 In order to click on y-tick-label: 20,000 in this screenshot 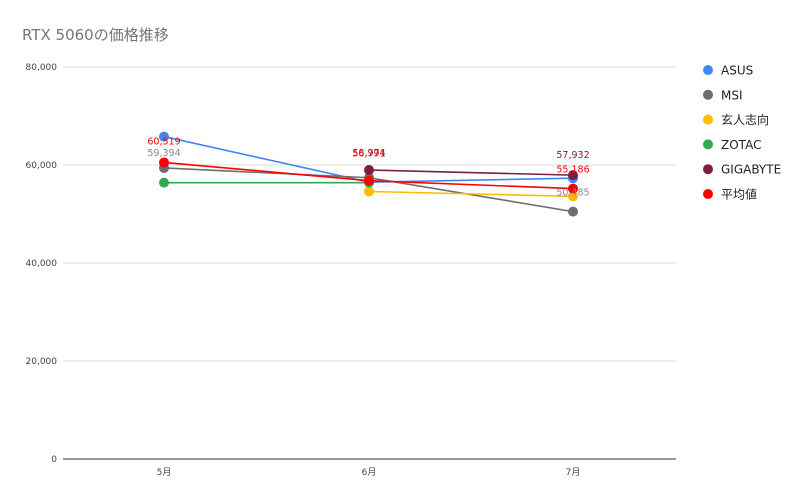, I will do `click(42, 362)`.